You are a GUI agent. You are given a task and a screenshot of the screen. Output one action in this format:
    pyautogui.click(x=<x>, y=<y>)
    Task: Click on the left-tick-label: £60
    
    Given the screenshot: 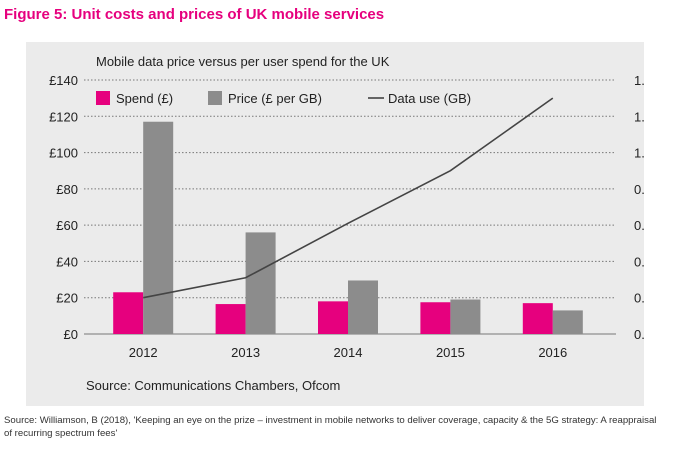 What is the action you would take?
    pyautogui.click(x=67, y=225)
    